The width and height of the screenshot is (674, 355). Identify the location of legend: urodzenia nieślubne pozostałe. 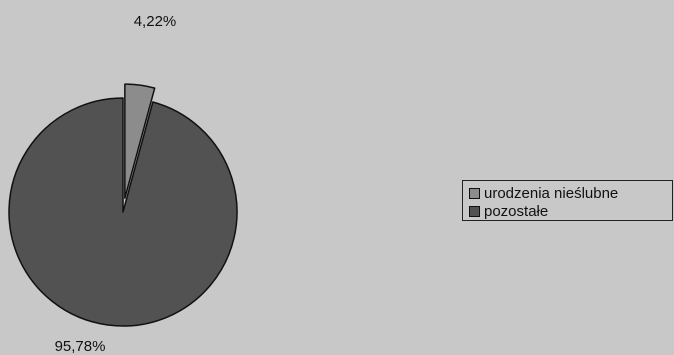
(567, 200).